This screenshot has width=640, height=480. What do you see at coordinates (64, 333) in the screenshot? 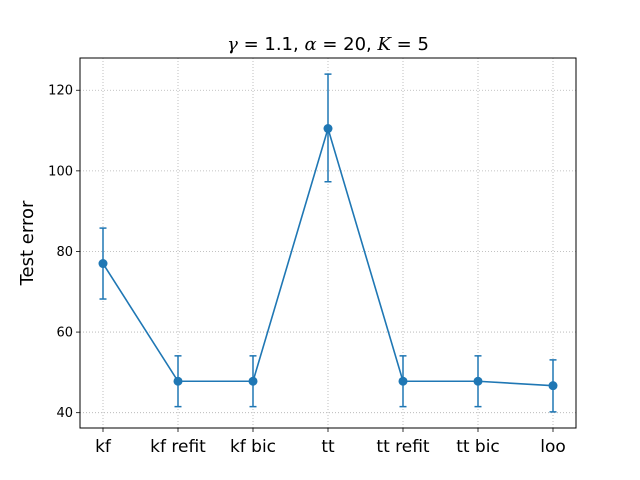
I see `y-tick-label: 60` at bounding box center [64, 333].